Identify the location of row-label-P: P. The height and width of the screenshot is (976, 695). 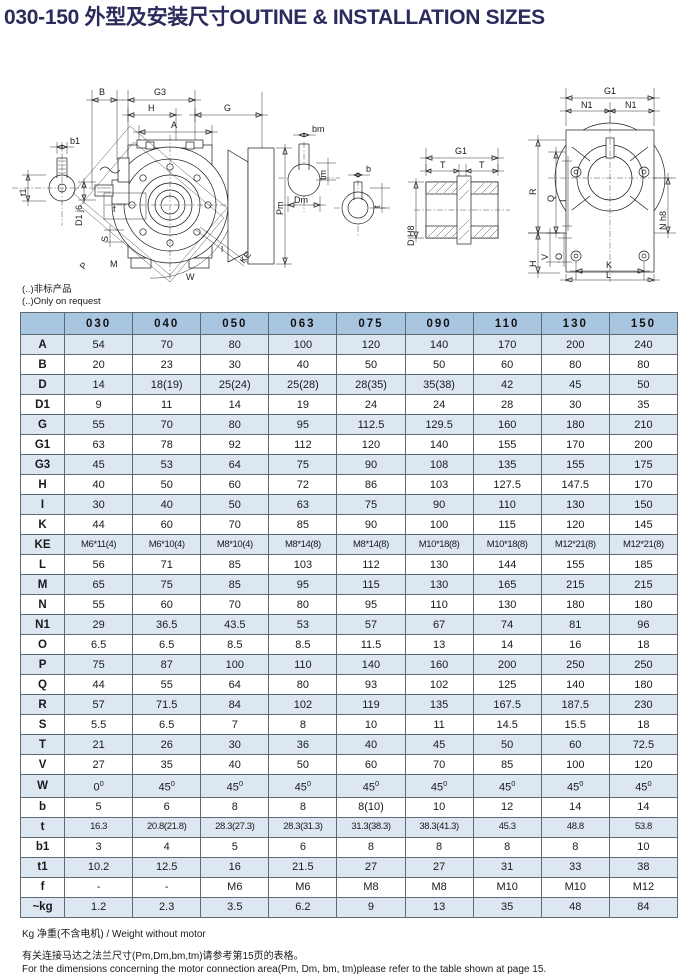
(42, 664).